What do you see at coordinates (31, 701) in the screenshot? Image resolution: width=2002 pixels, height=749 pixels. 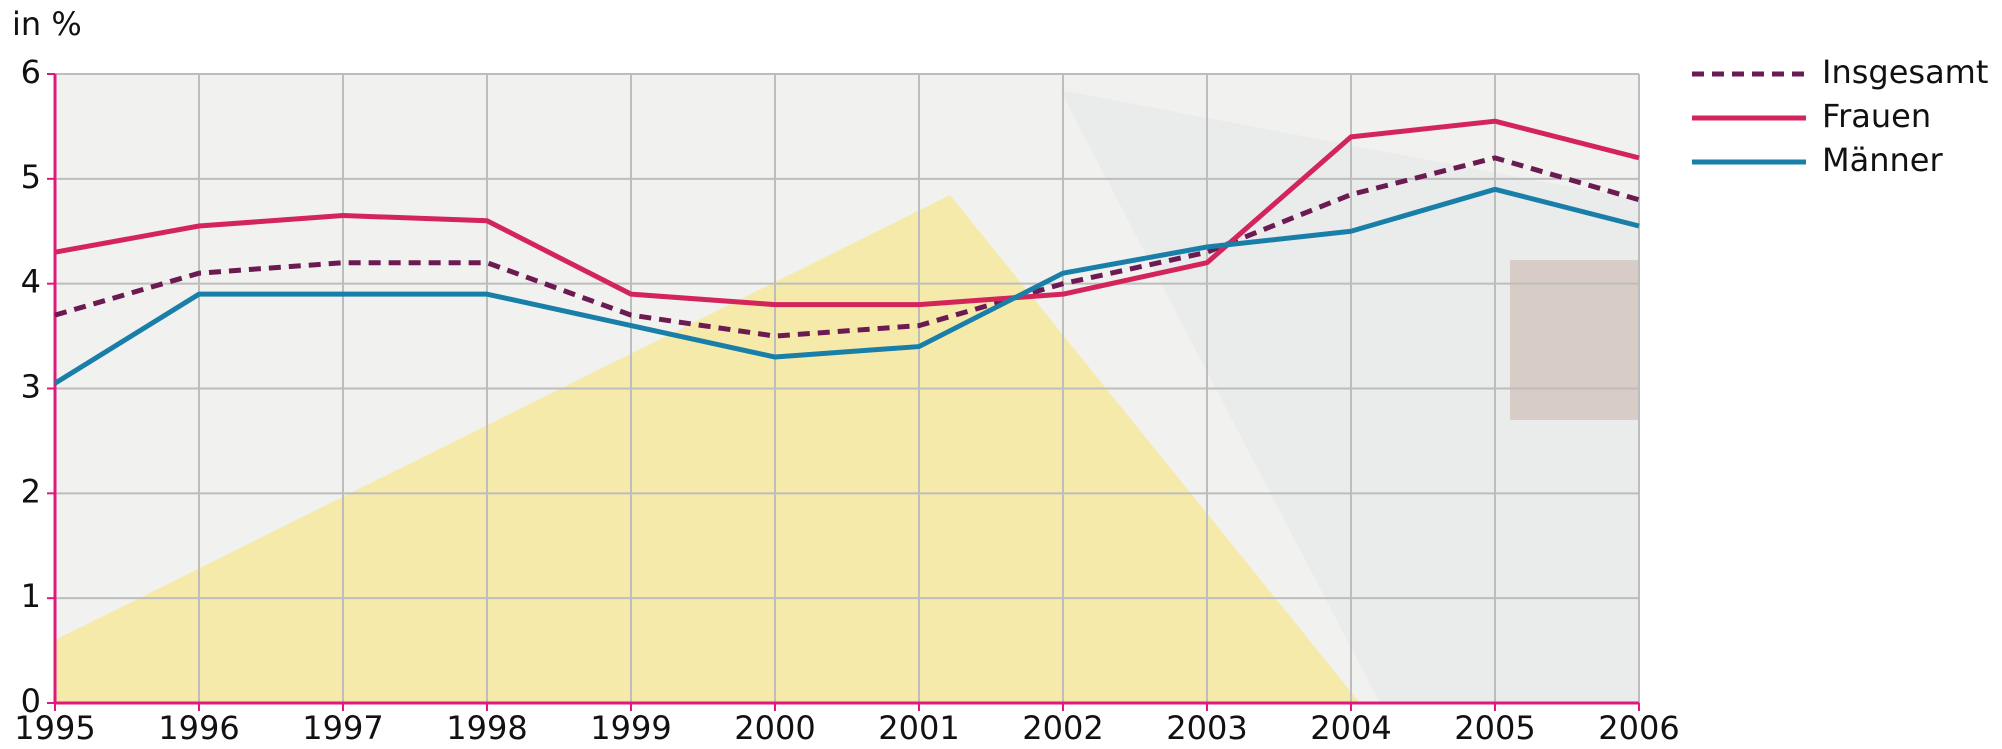 I see `y-tick-label: 0` at bounding box center [31, 701].